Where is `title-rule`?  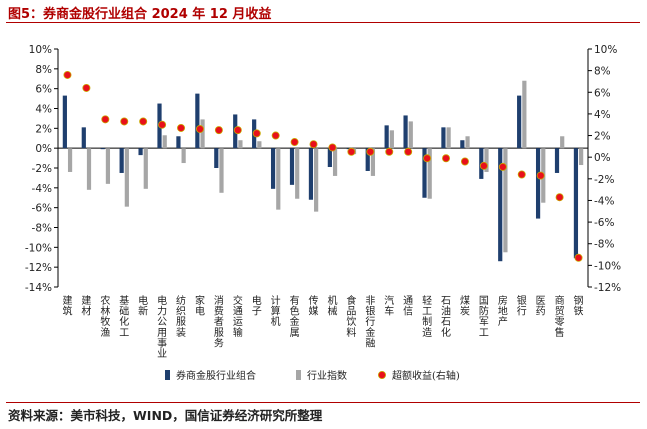 title-rule is located at coordinates (323, 22).